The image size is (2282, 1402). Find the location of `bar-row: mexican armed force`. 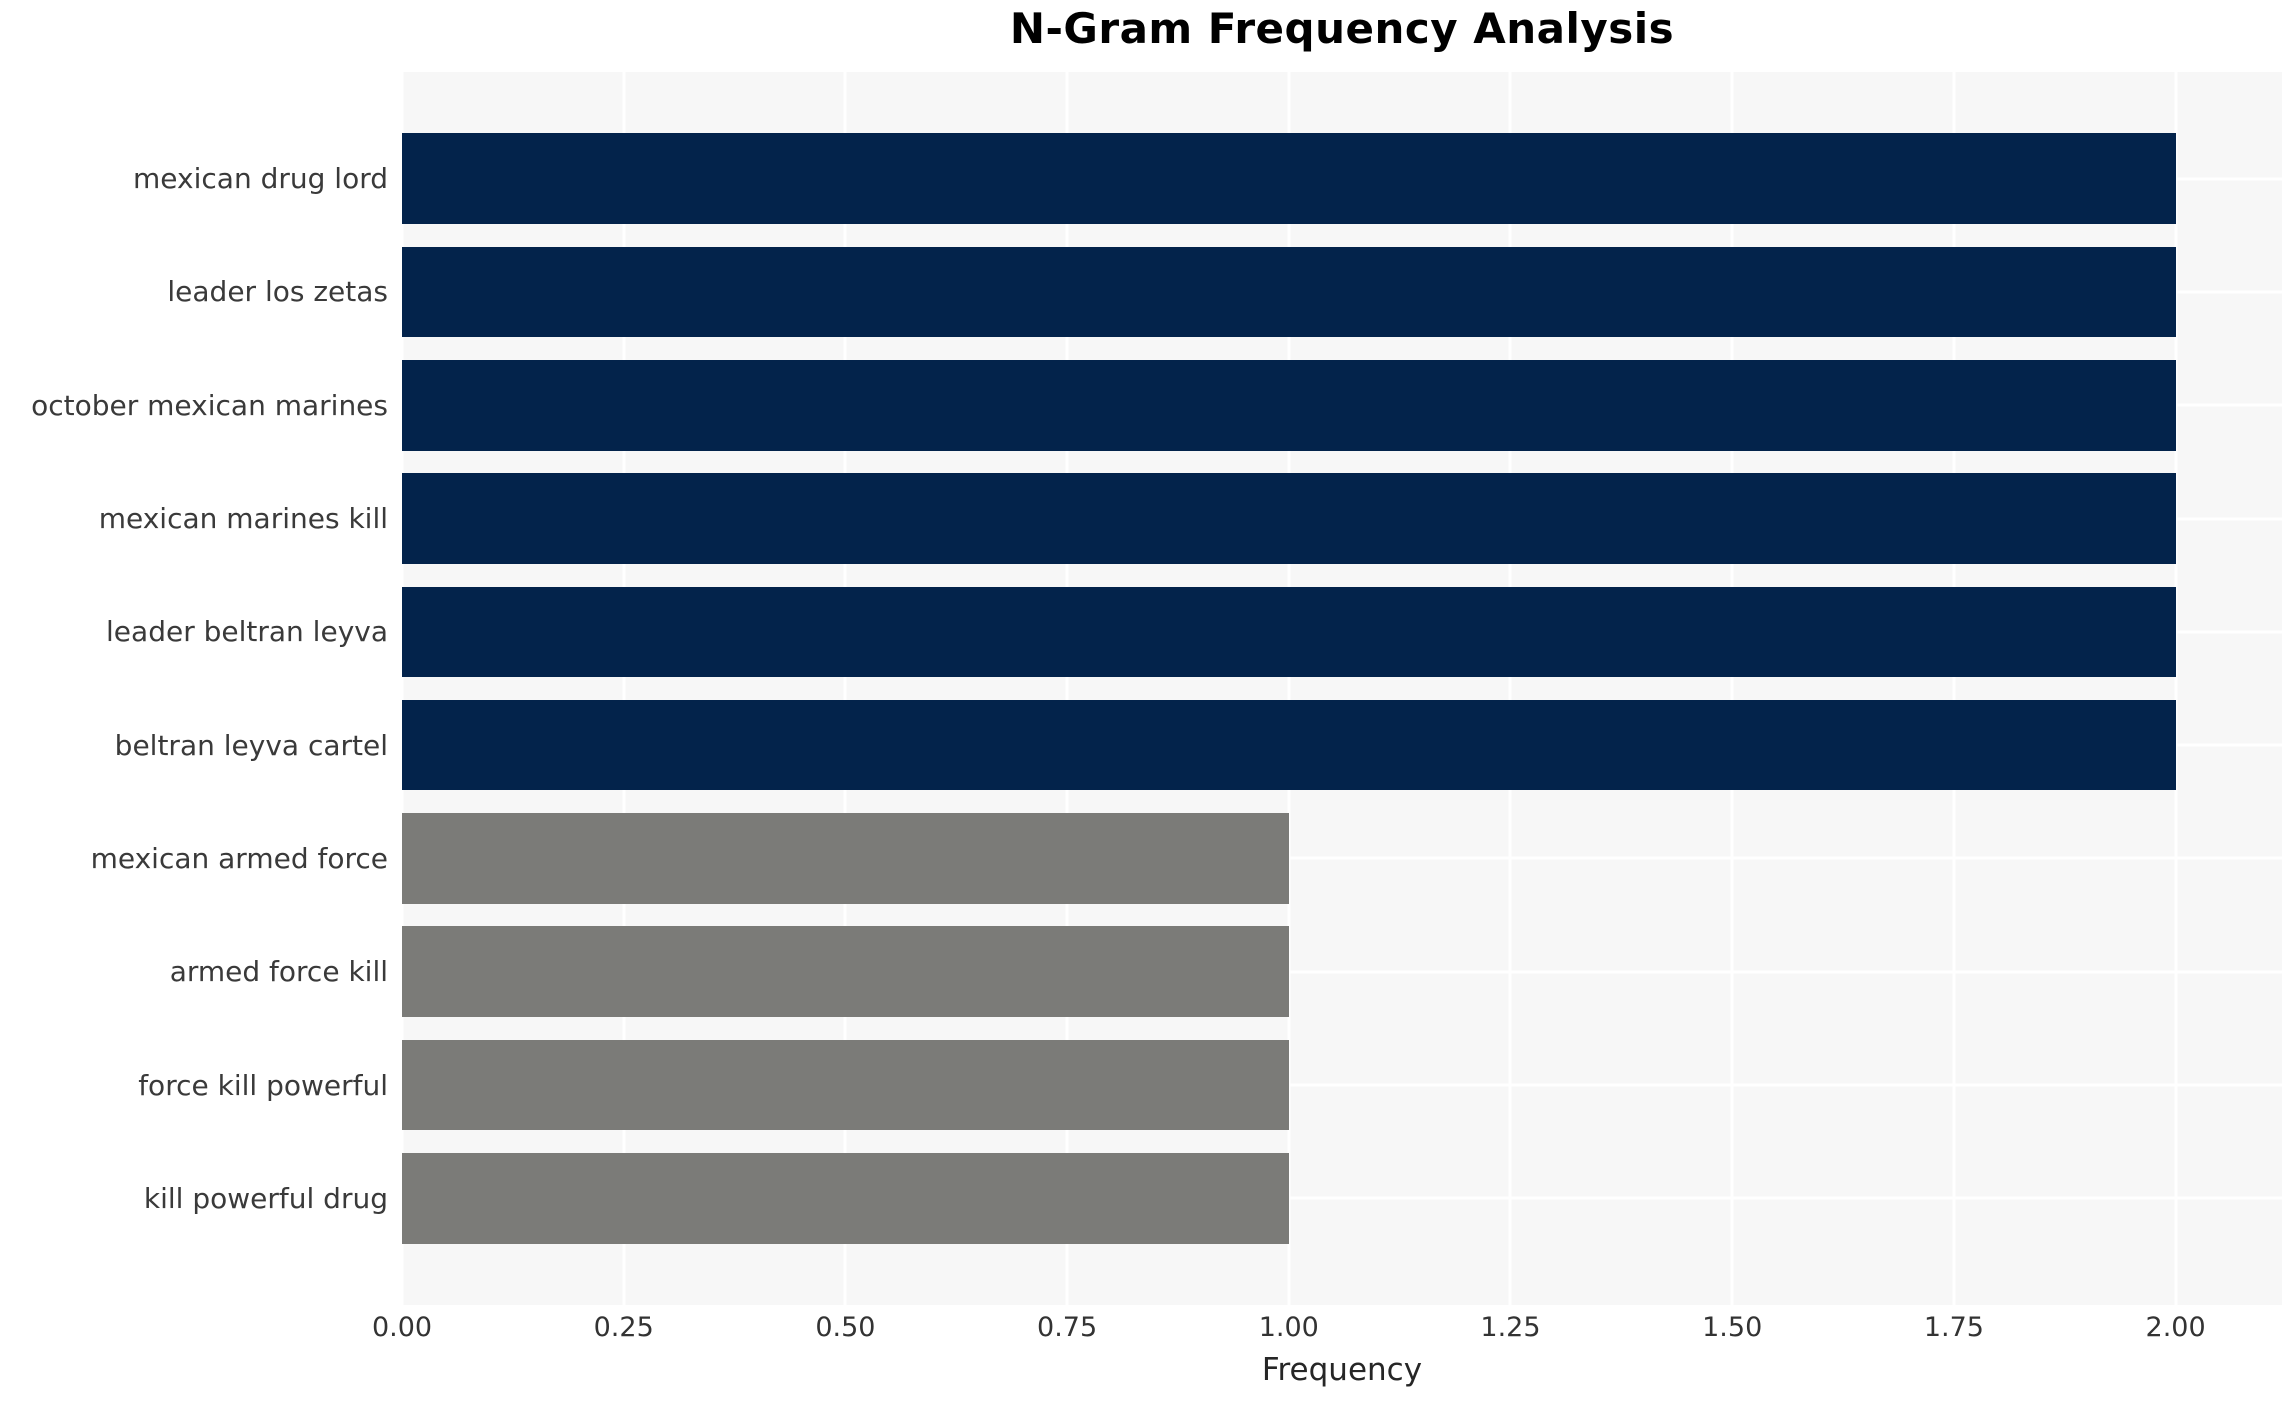

bar-row: mexican armed force is located at coordinates (1141, 858).